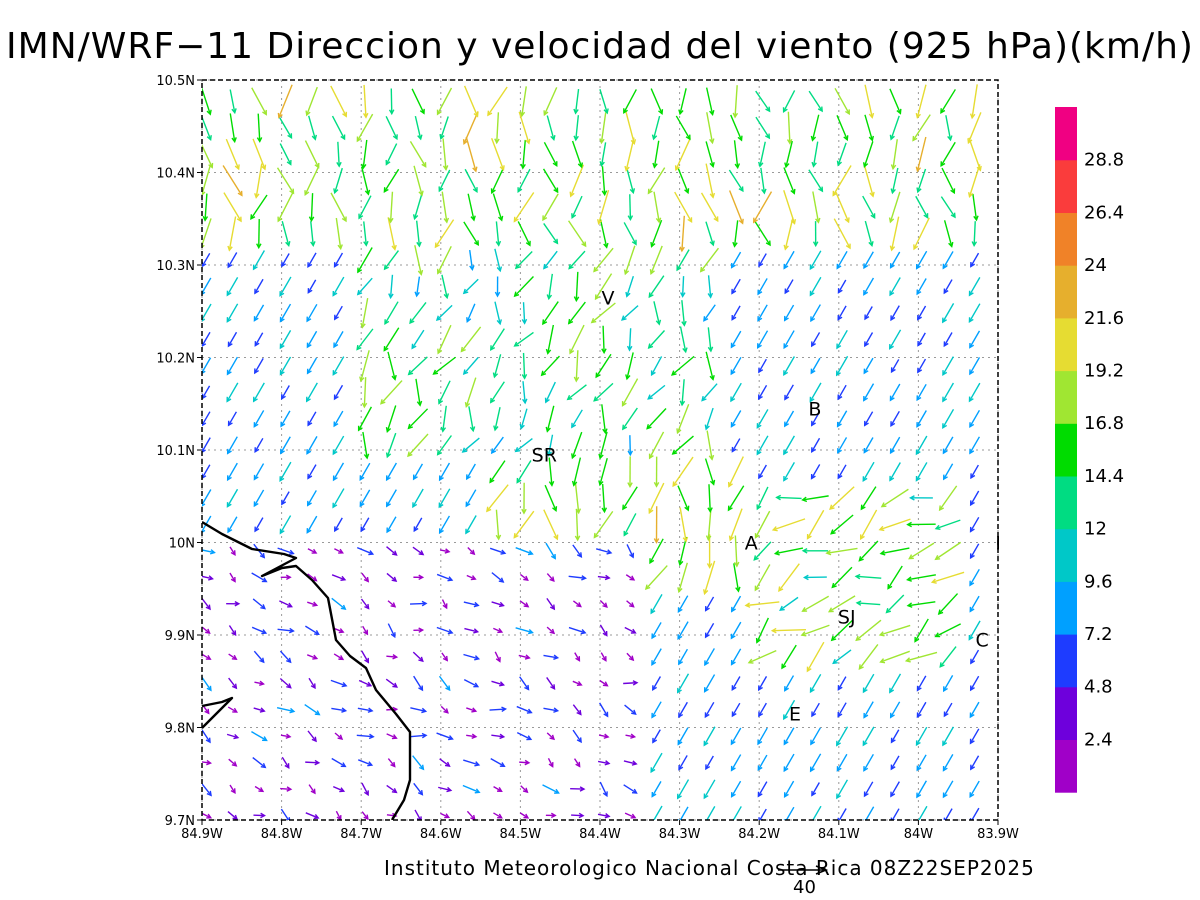 Image resolution: width=1200 pixels, height=900 pixels. Describe the element at coordinates (839, 834) in the screenshot. I see `lon-tick-label: 84.1W` at that location.